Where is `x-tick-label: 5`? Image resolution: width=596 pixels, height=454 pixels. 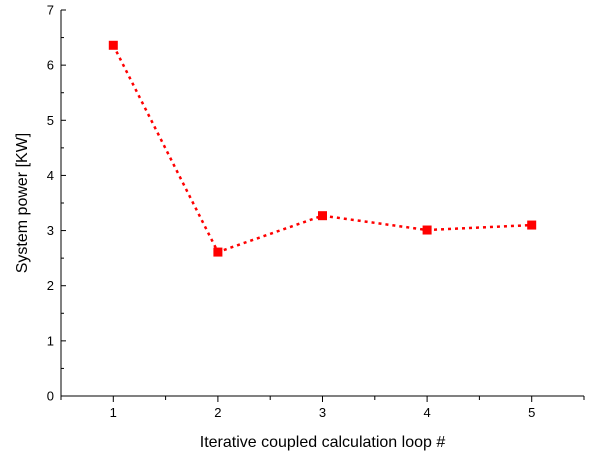 x-tick-label: 5 is located at coordinates (531, 412).